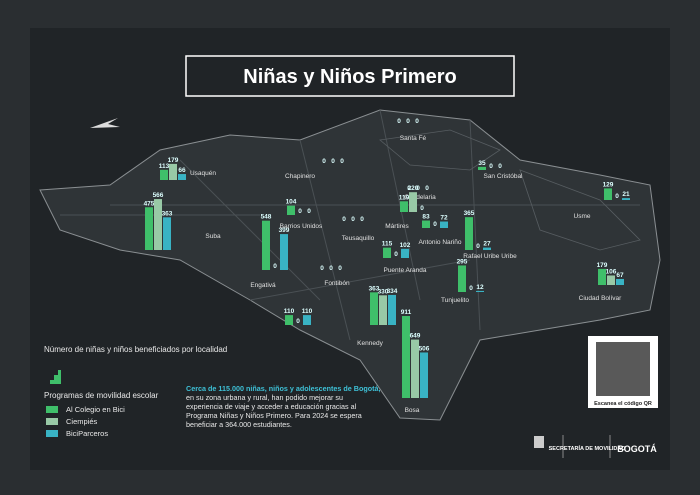 The width and height of the screenshot is (700, 495). Describe the element at coordinates (510, 190) in the screenshot. I see `locality-borders` at that location.